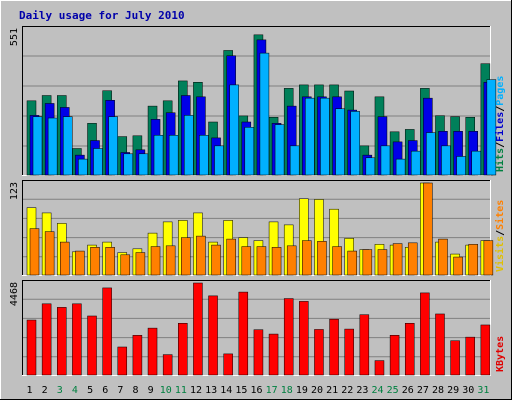 The width and height of the screenshot is (512, 405). What do you see at coordinates (14, 294) in the screenshot?
I see `kbytes-scale-label: 4468` at bounding box center [14, 294].